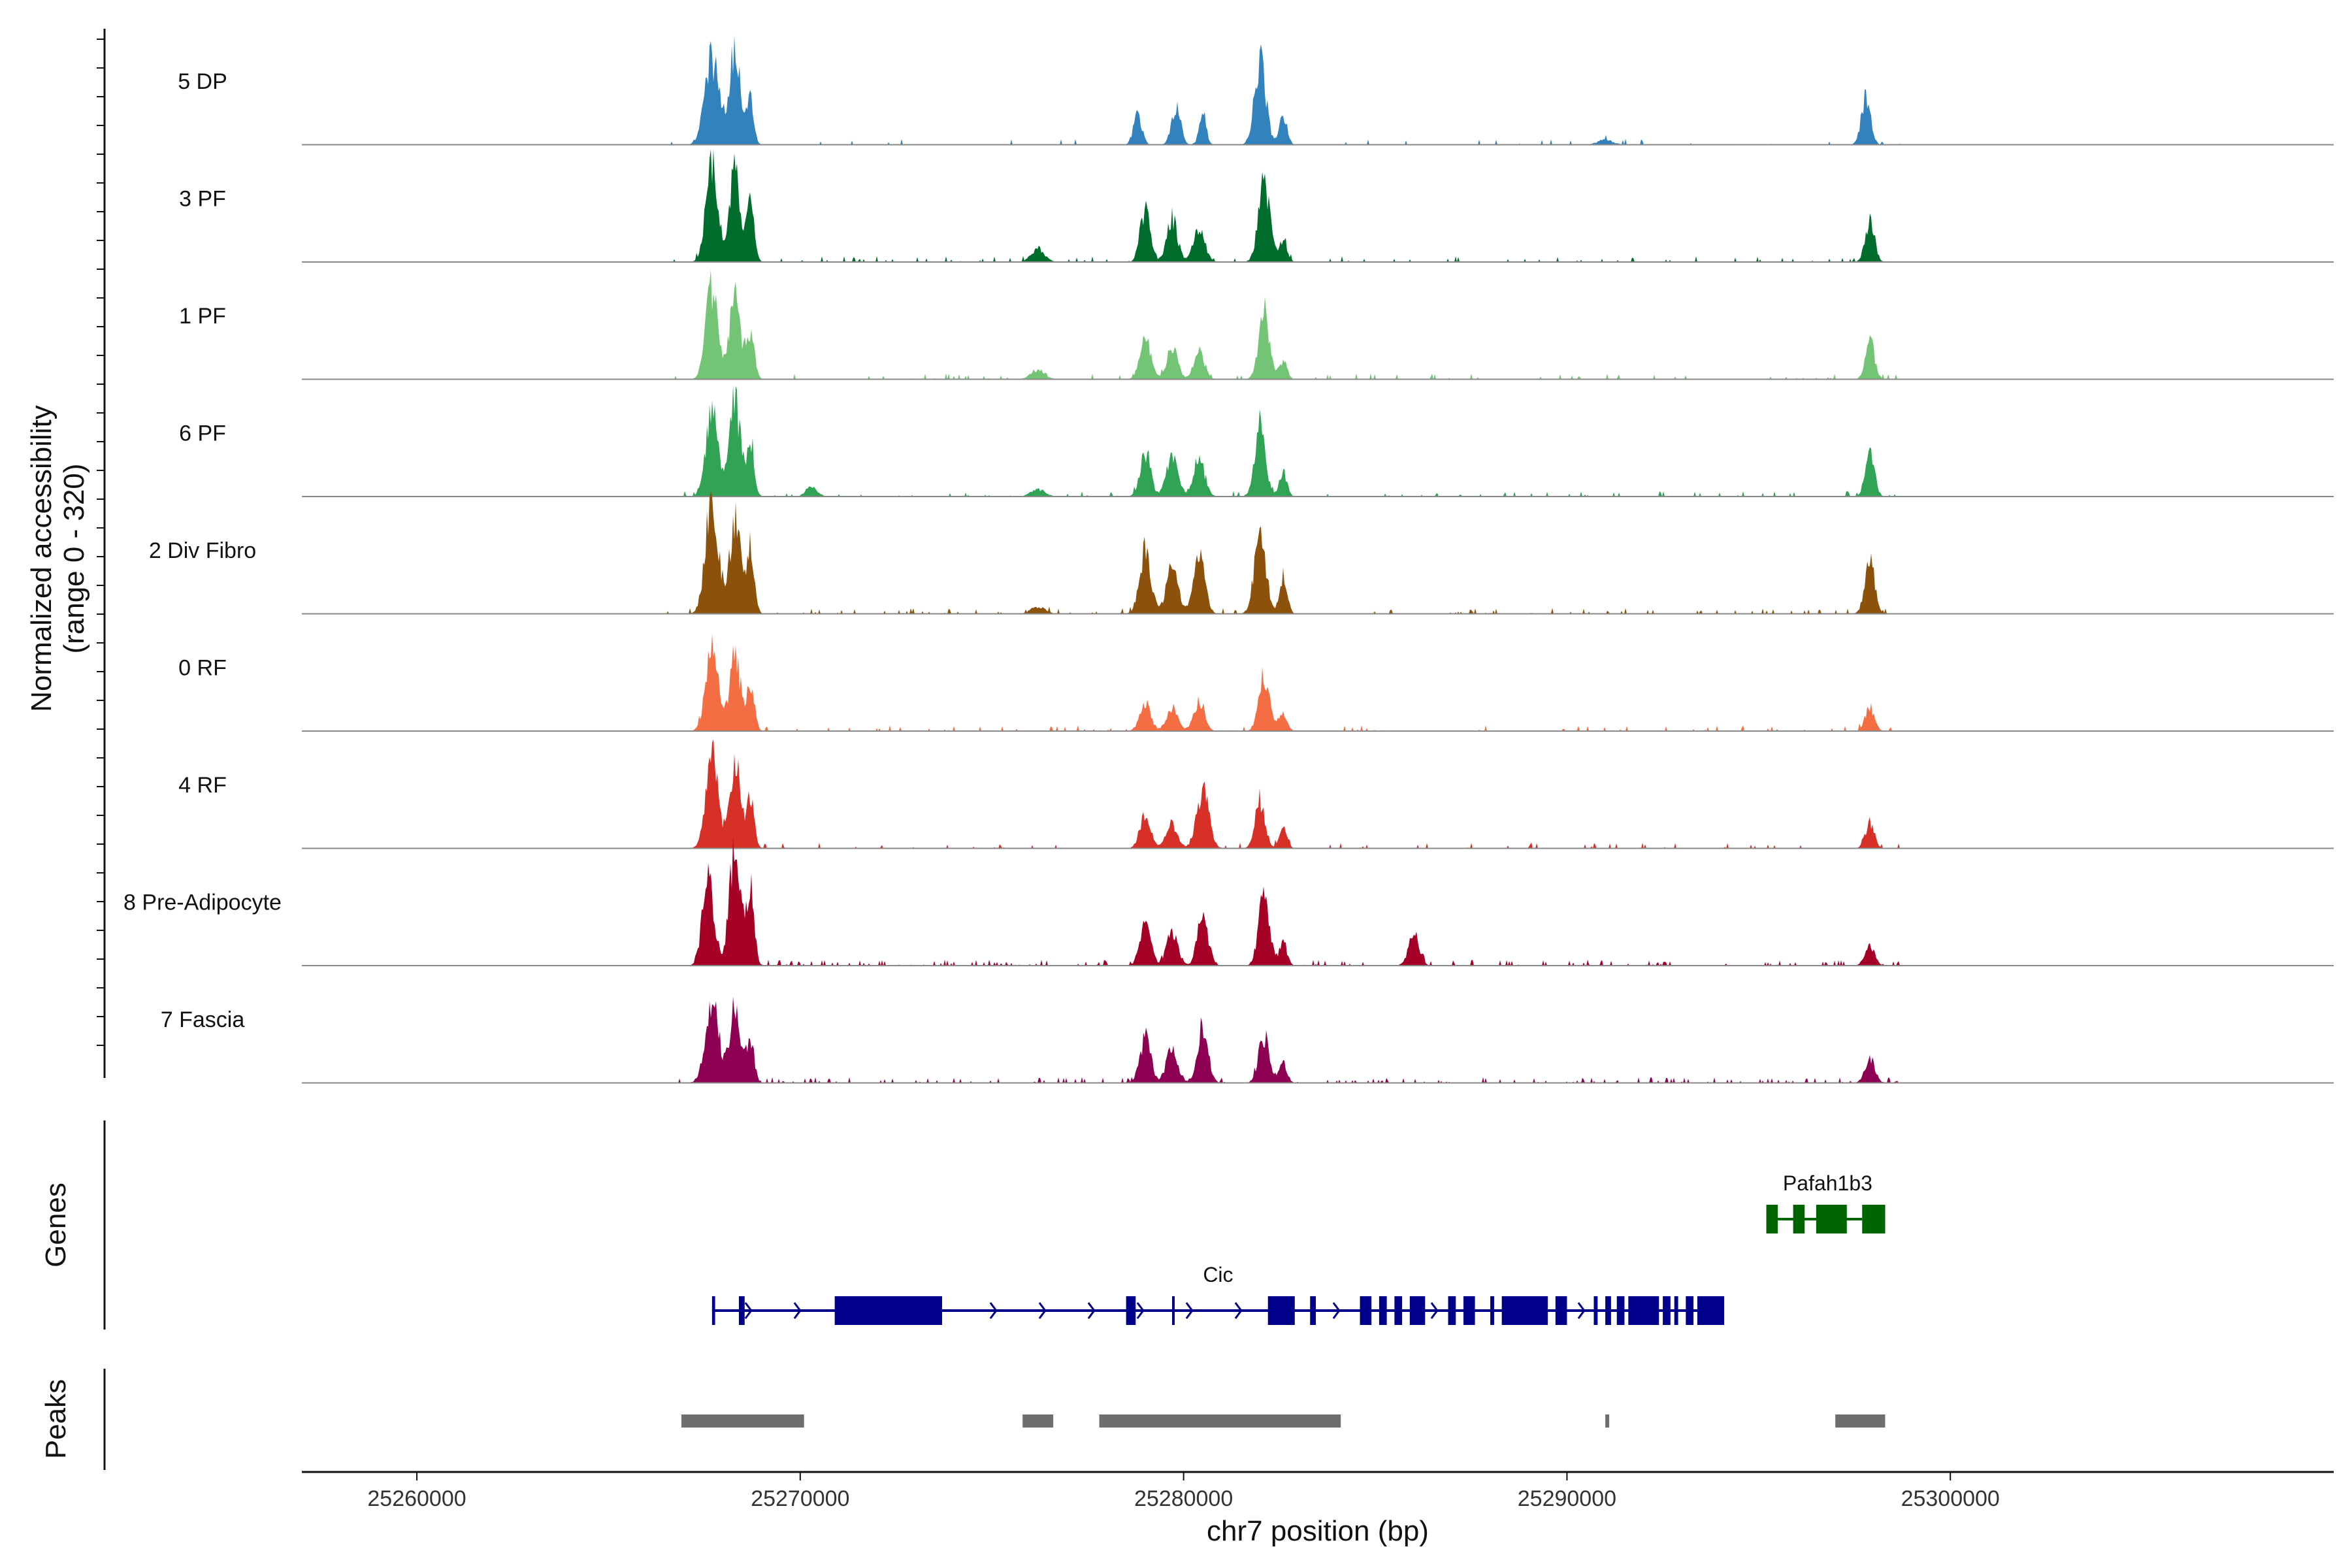  What do you see at coordinates (1298, 1248) in the screenshot?
I see `genes-panel: Cic Pafah1b3` at bounding box center [1298, 1248].